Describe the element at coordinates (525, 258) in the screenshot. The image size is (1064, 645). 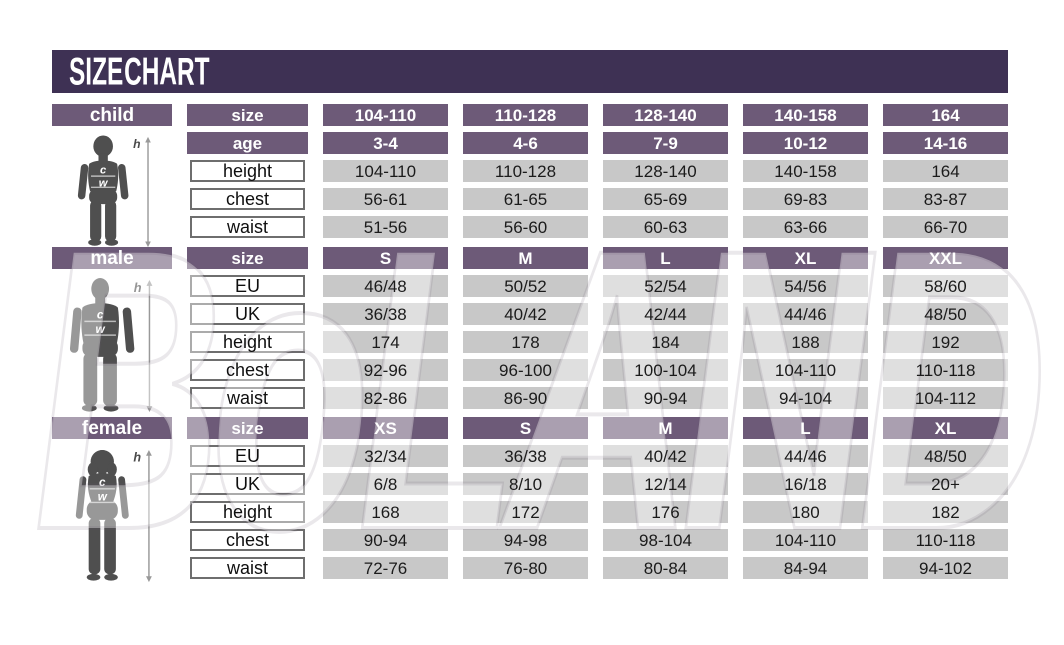
I see `male-size-col-header: M` at that location.